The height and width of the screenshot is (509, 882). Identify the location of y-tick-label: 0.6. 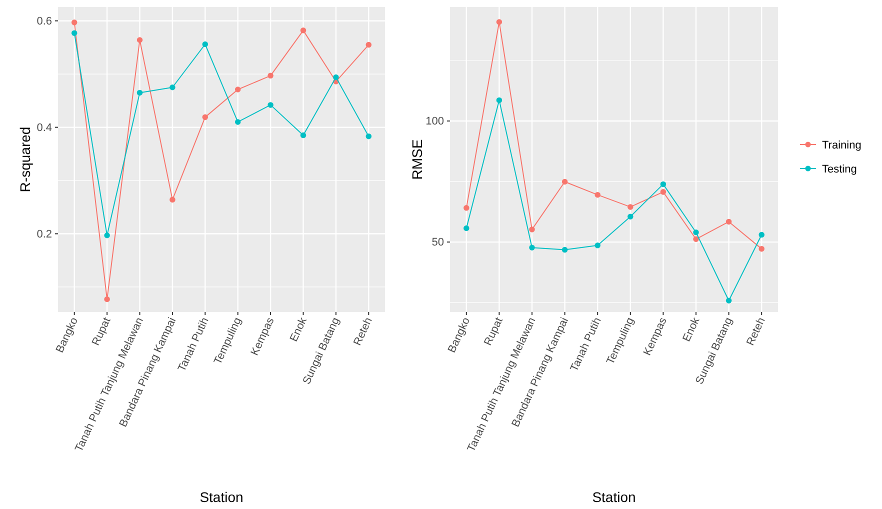
(44, 21).